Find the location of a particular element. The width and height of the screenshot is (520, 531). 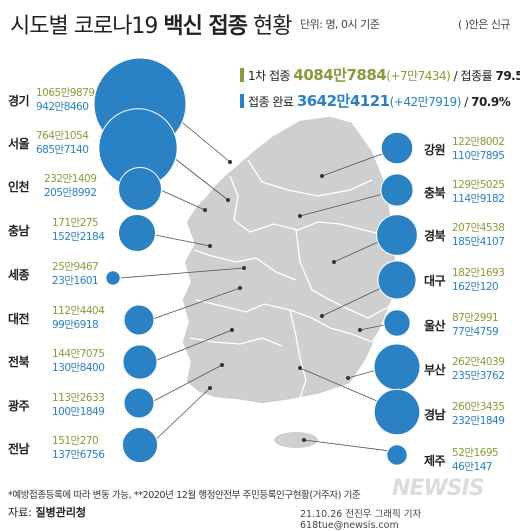

page-title: 시도별 코로나19 백신 접종 현황 is located at coordinates (151, 24).